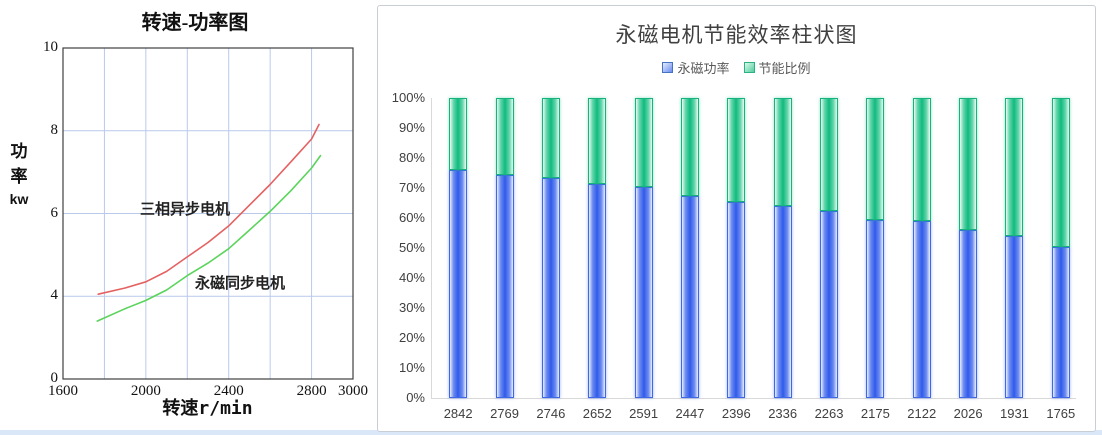  What do you see at coordinates (411, 247) in the screenshot?
I see `percent-tick-label: 50%` at bounding box center [411, 247].